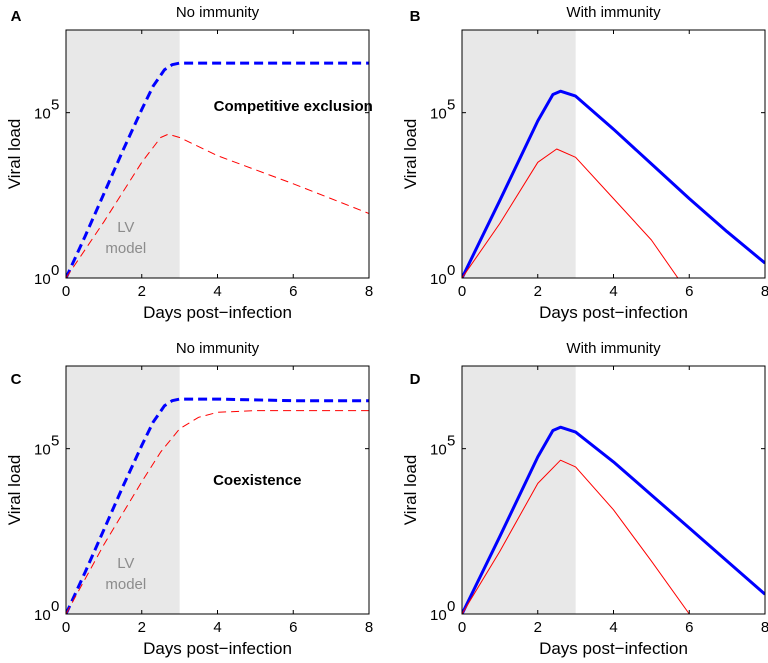 The height and width of the screenshot is (663, 768). Describe the element at coordinates (257, 480) in the screenshot. I see `annotation-label: Coexistence` at that location.